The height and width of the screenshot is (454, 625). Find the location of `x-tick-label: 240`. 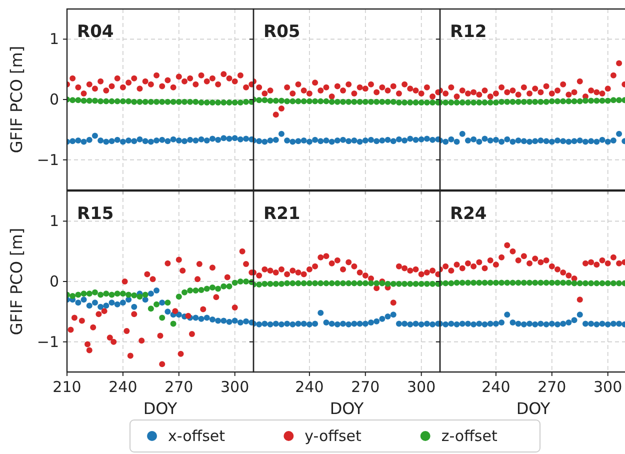

x-tick-label: 240 is located at coordinates (123, 387).